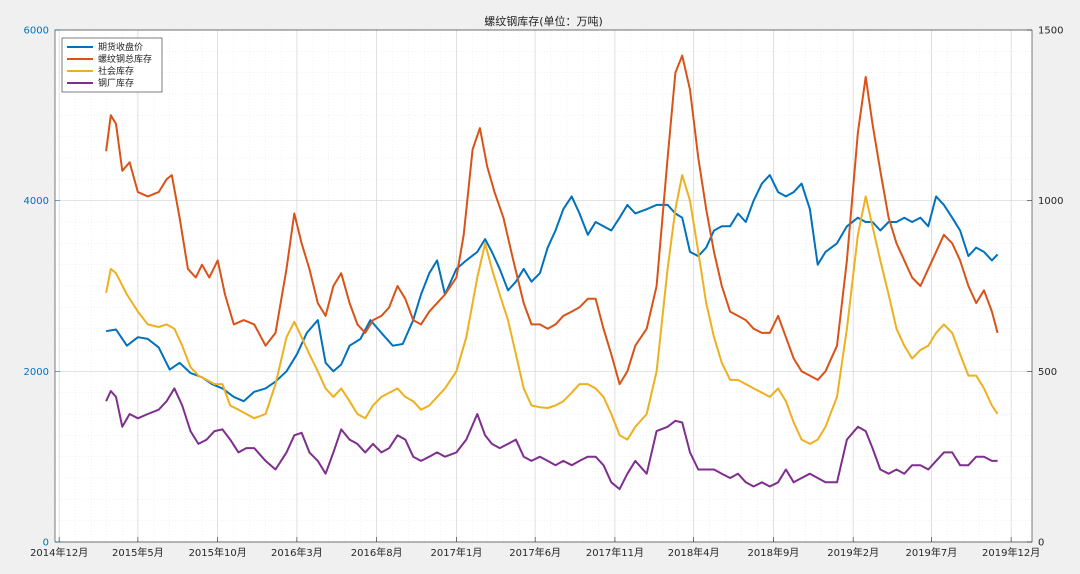  I want to click on y-left-tick-label: 6000, so click(36, 31).